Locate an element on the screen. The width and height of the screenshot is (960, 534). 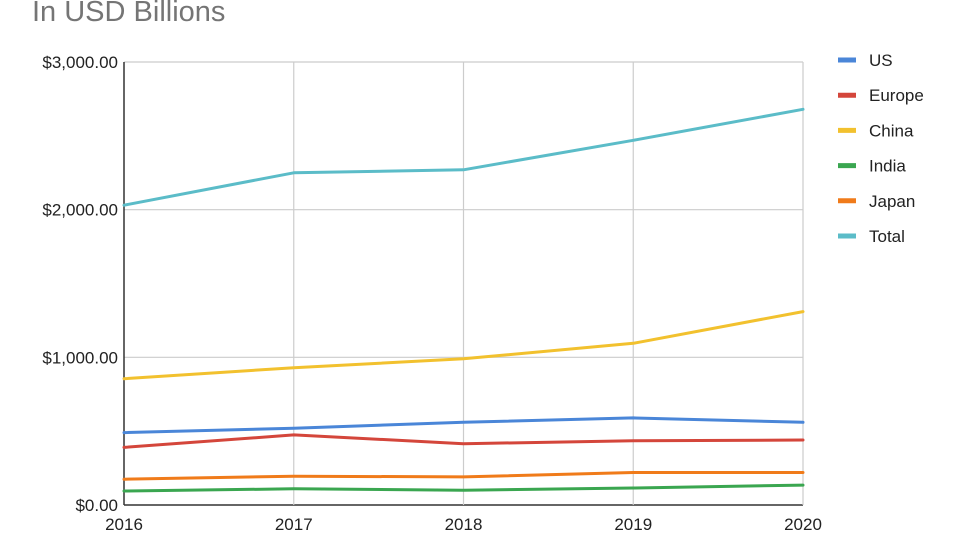
series-line-china is located at coordinates (463, 345).